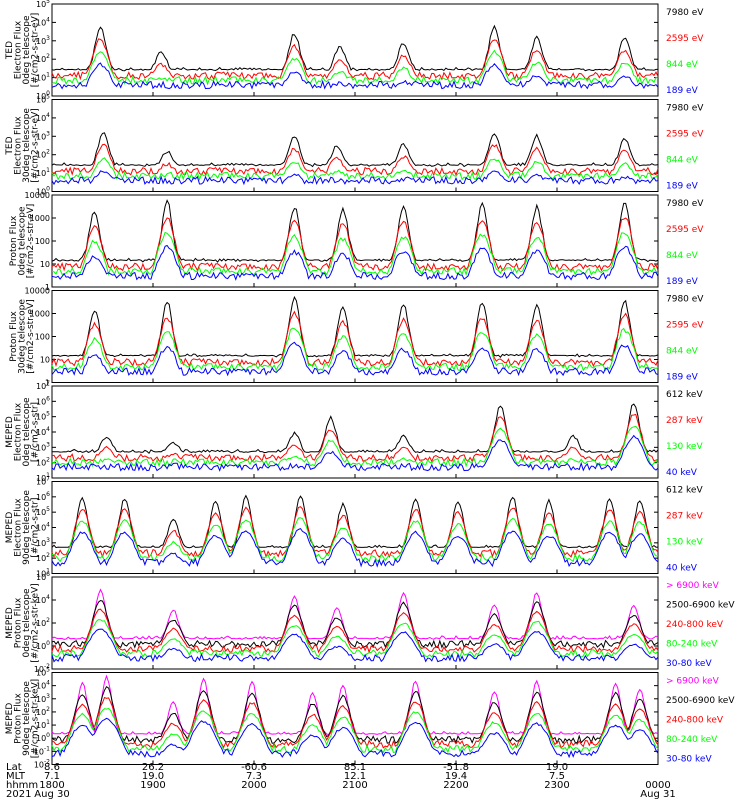 The image size is (750, 800). What do you see at coordinates (19, 49) in the screenshot?
I see `y-axis-label: Electron Flux` at bounding box center [19, 49].